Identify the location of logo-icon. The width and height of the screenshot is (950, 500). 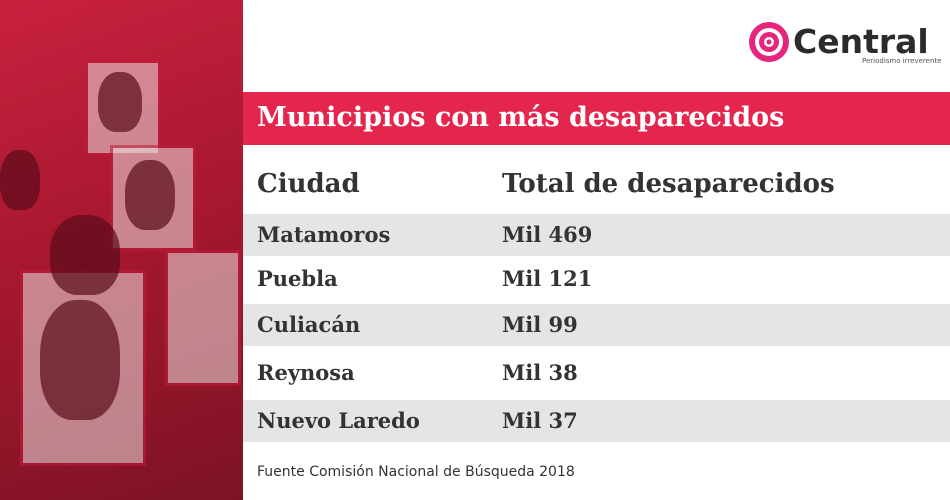
(769, 42).